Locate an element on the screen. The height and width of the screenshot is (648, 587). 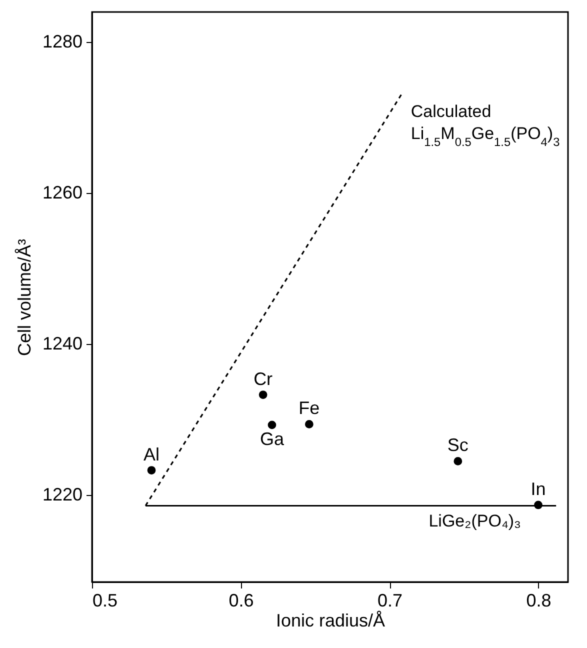
annotation: Al is located at coordinates (151, 454).